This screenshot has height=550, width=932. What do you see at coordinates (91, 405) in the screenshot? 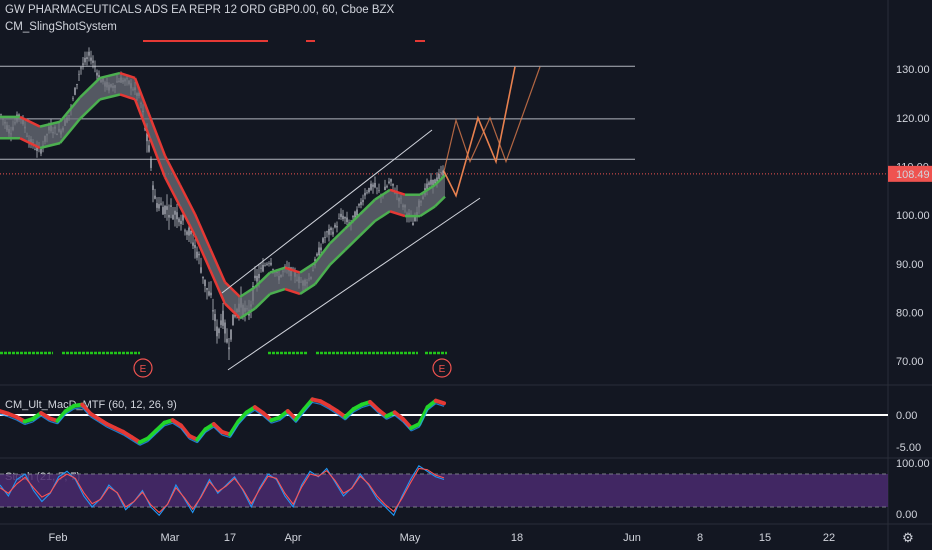
I see `macd-pane-label: CM_Ult_MacD_MTF (60, 12, 26, 9)` at bounding box center [91, 405].